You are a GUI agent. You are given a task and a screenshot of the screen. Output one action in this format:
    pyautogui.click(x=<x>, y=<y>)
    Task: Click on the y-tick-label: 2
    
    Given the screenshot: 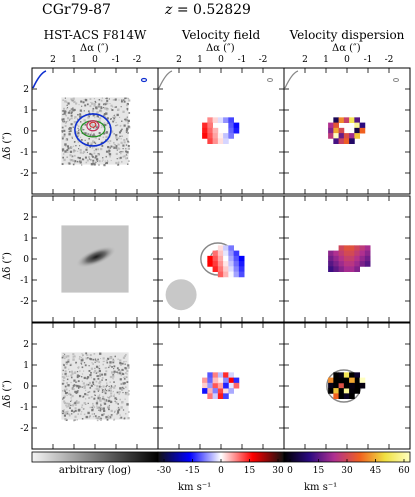 What is the action you would take?
    pyautogui.click(x=26, y=218)
    